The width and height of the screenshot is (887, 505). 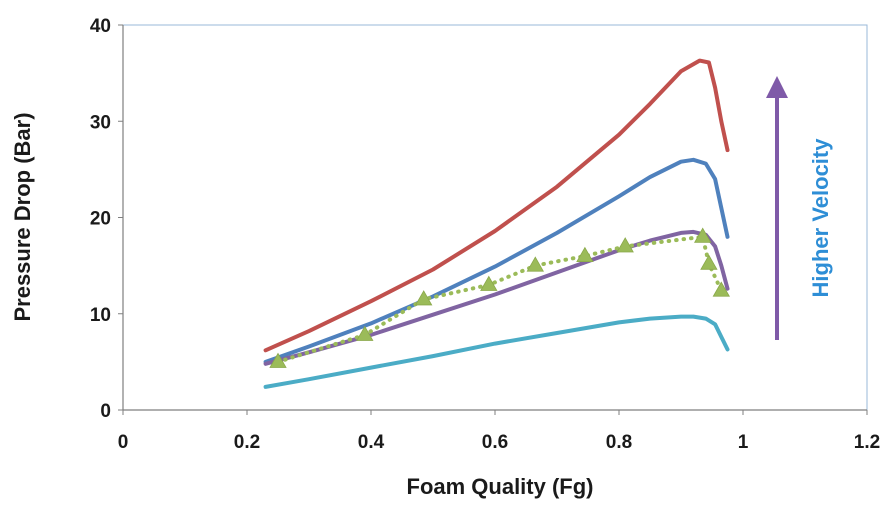 What do you see at coordinates (619, 442) in the screenshot?
I see `x-tick-label: 0.8` at bounding box center [619, 442].